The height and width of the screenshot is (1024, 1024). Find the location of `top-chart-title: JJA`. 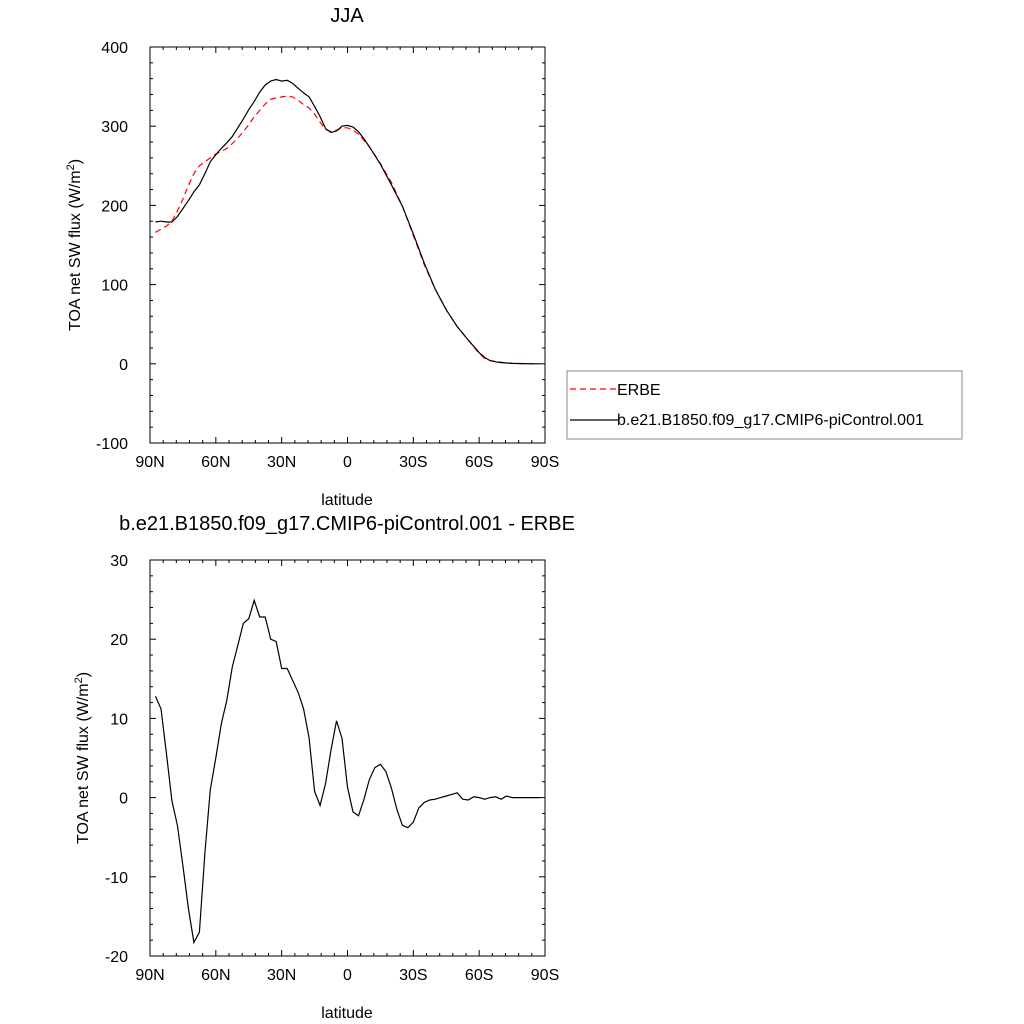

top-chart-title: JJA is located at coordinates (347, 16).